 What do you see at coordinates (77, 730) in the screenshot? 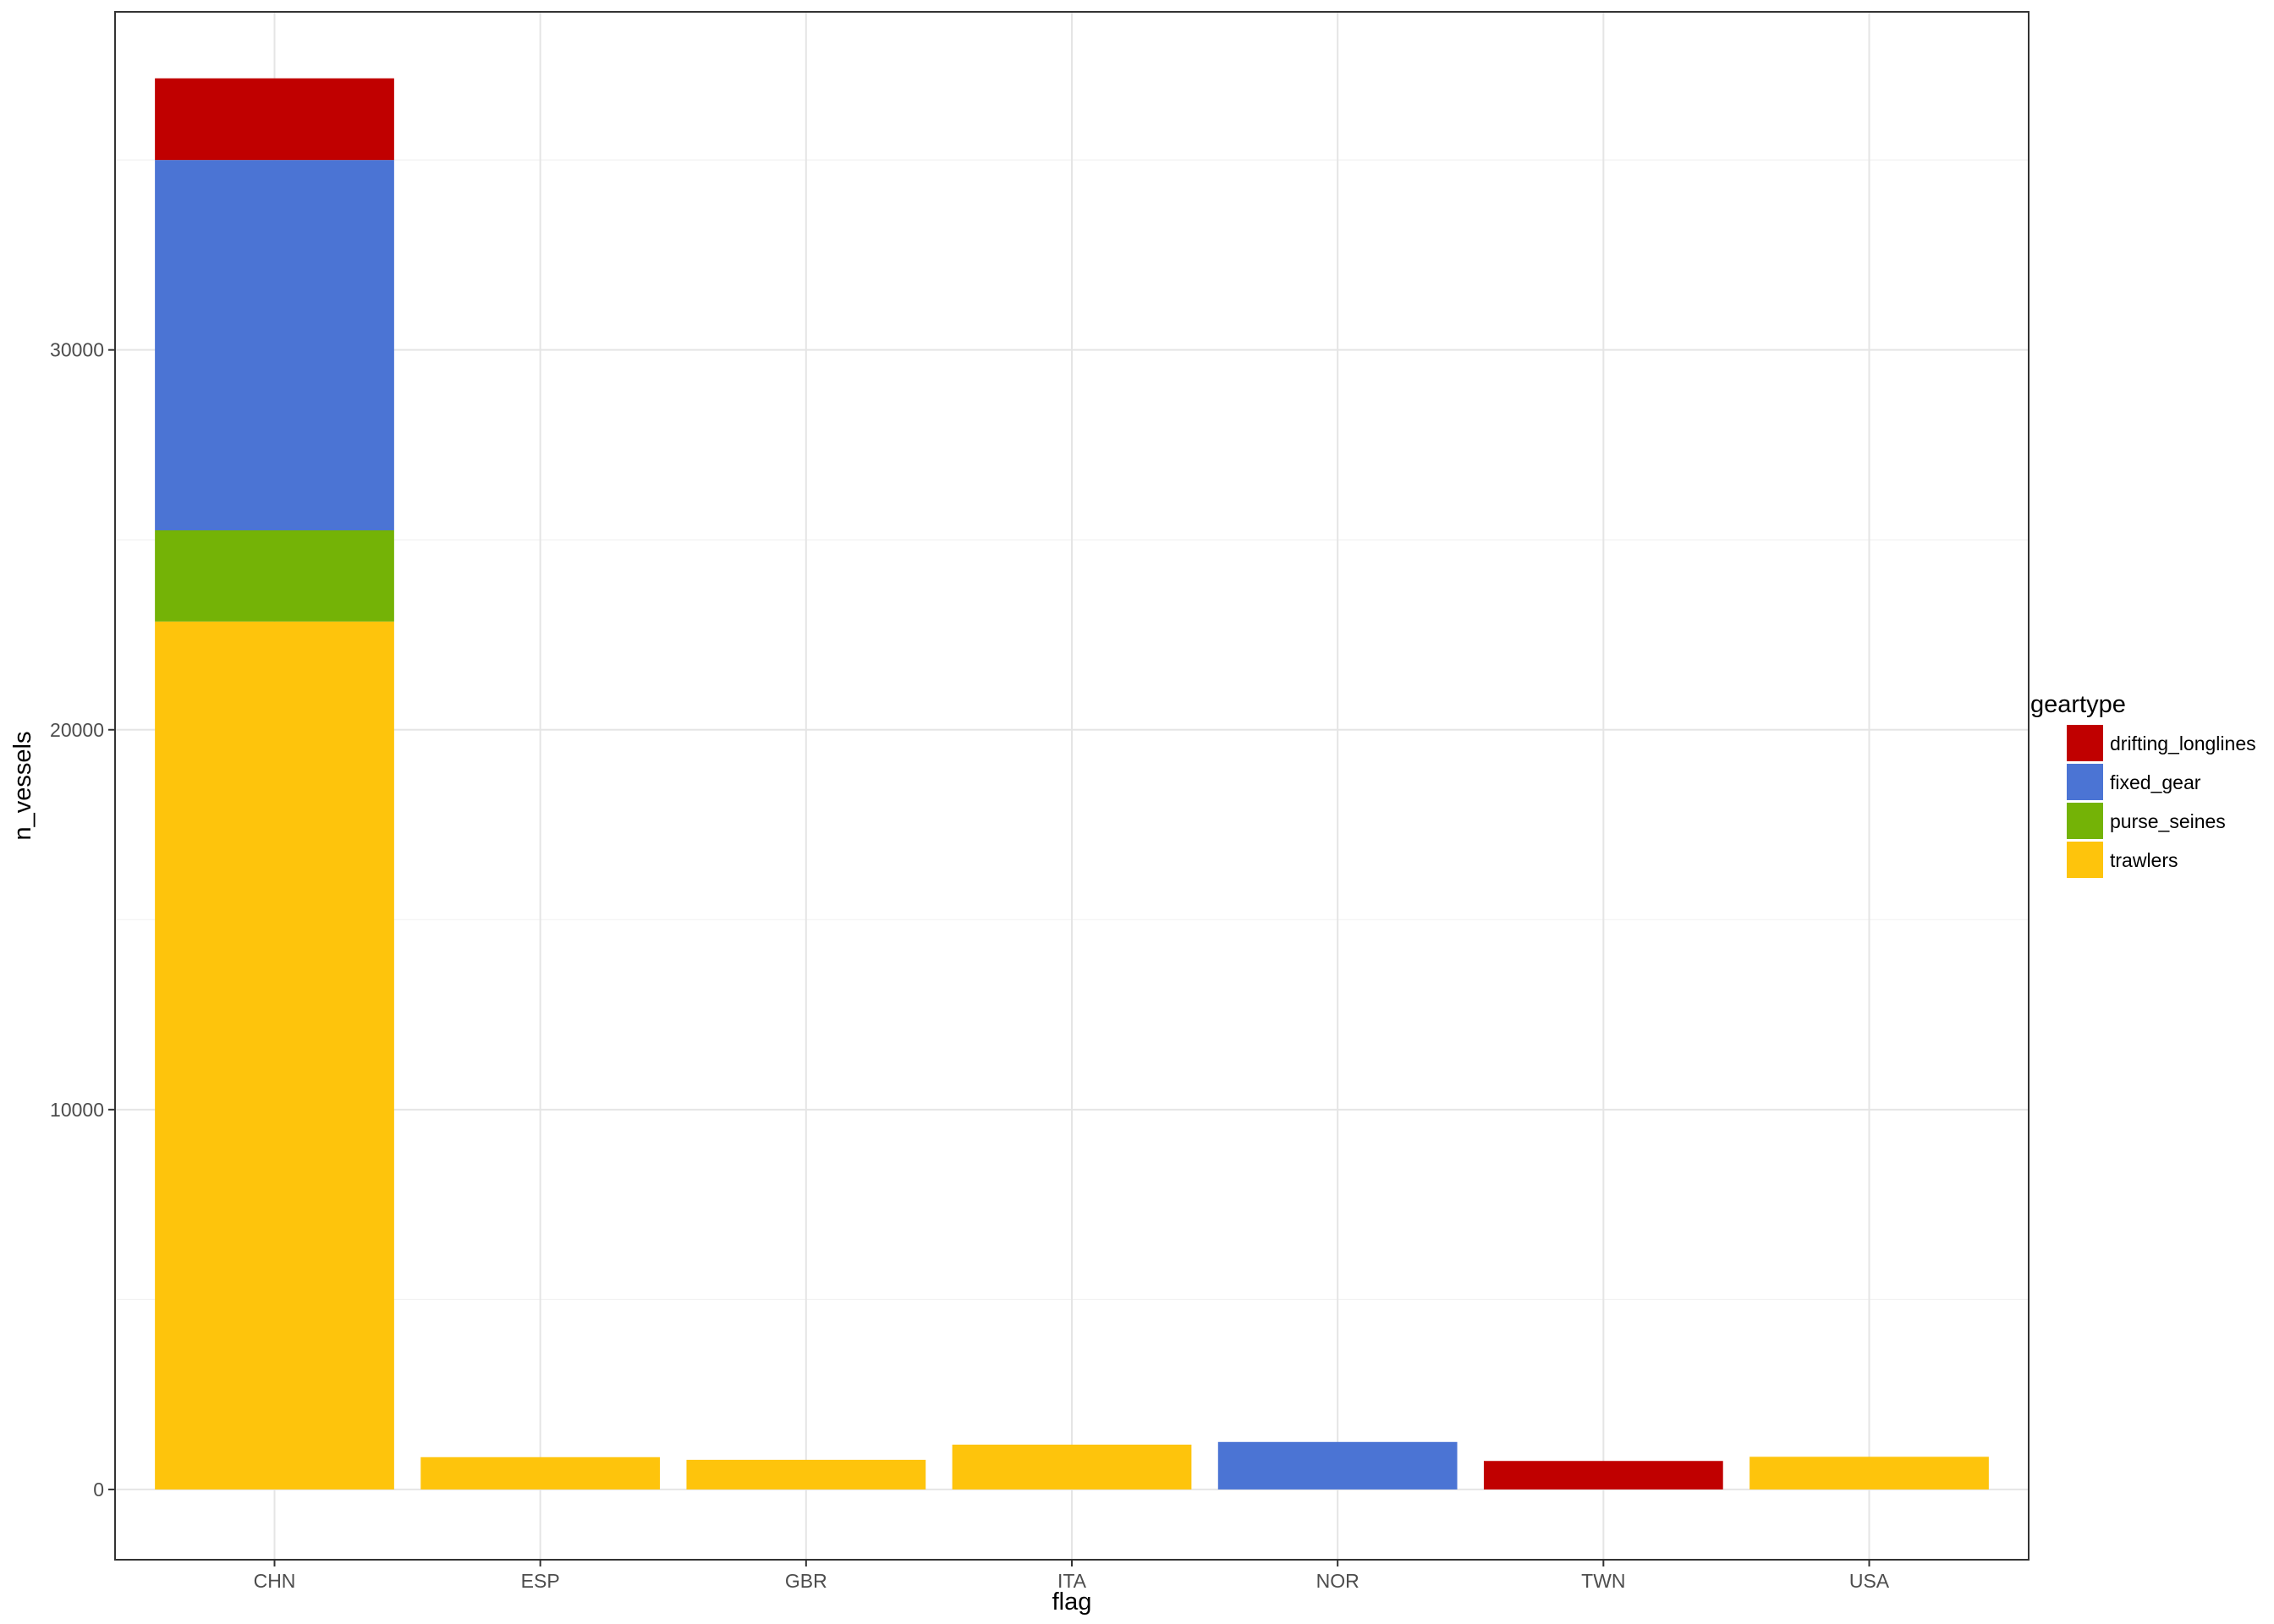
I see `y-tick-label: 20000` at bounding box center [77, 730].